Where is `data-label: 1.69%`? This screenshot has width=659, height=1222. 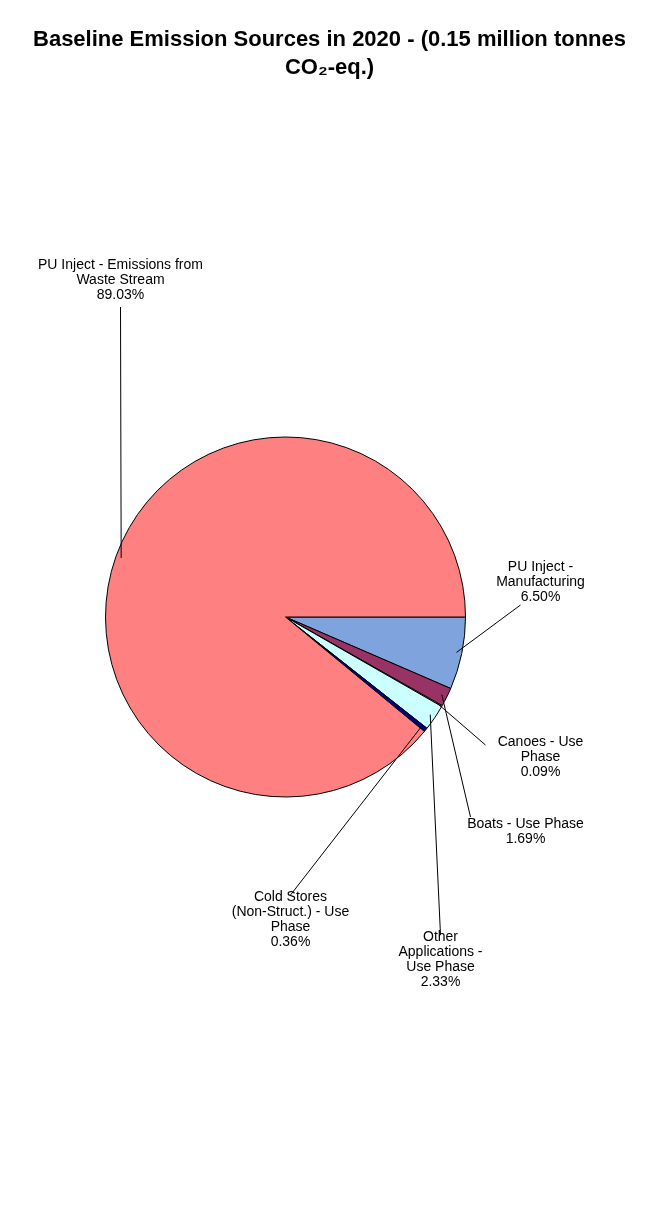 data-label: 1.69% is located at coordinates (525, 838).